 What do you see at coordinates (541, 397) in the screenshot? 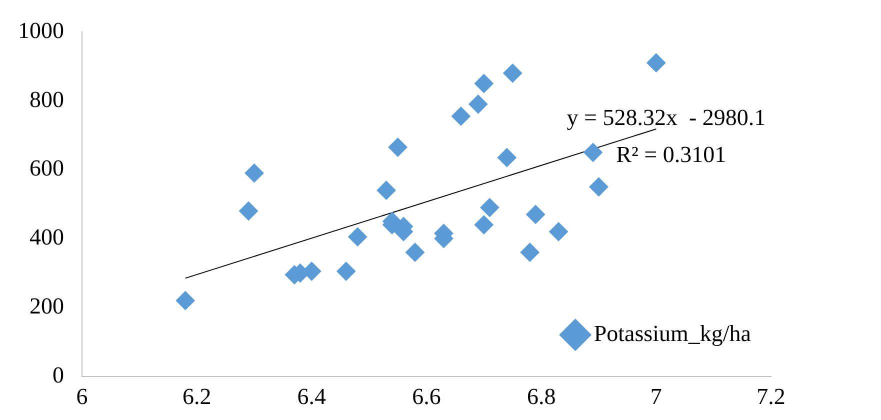
I see `x-tick-label: 6.8` at bounding box center [541, 397].